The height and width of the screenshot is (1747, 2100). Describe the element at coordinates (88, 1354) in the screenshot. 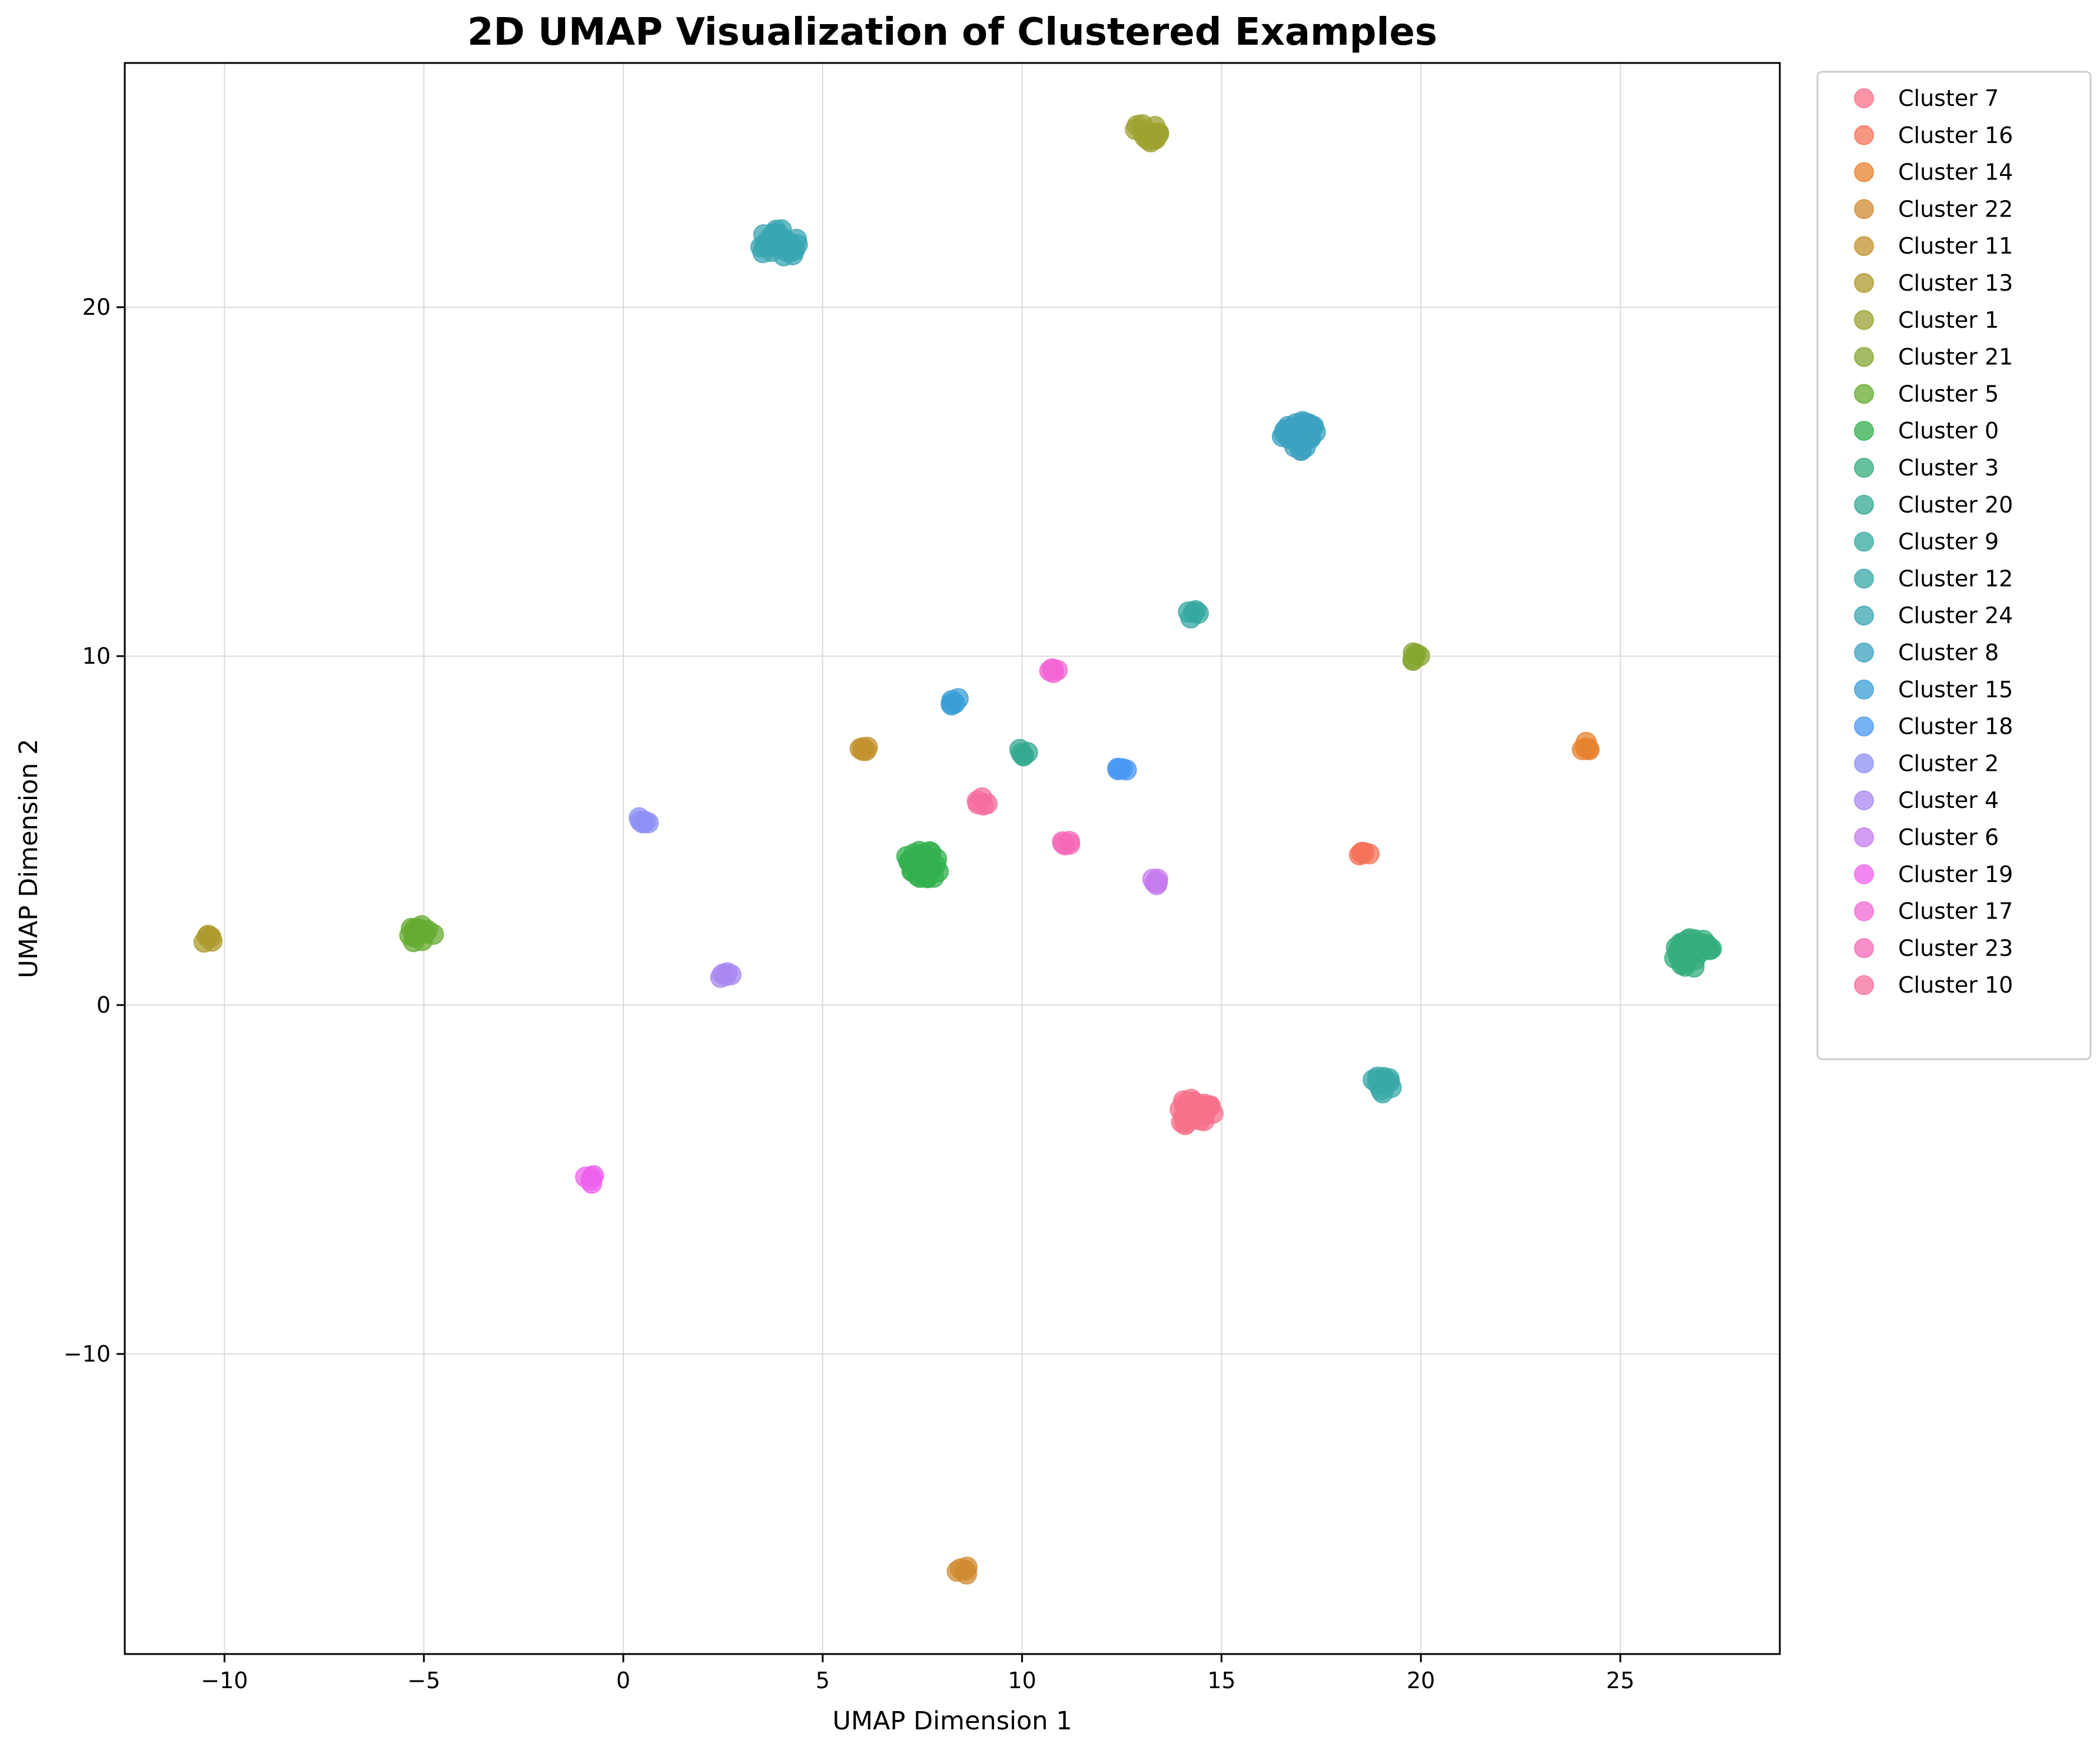

I see `y-tick-label: −10` at that location.